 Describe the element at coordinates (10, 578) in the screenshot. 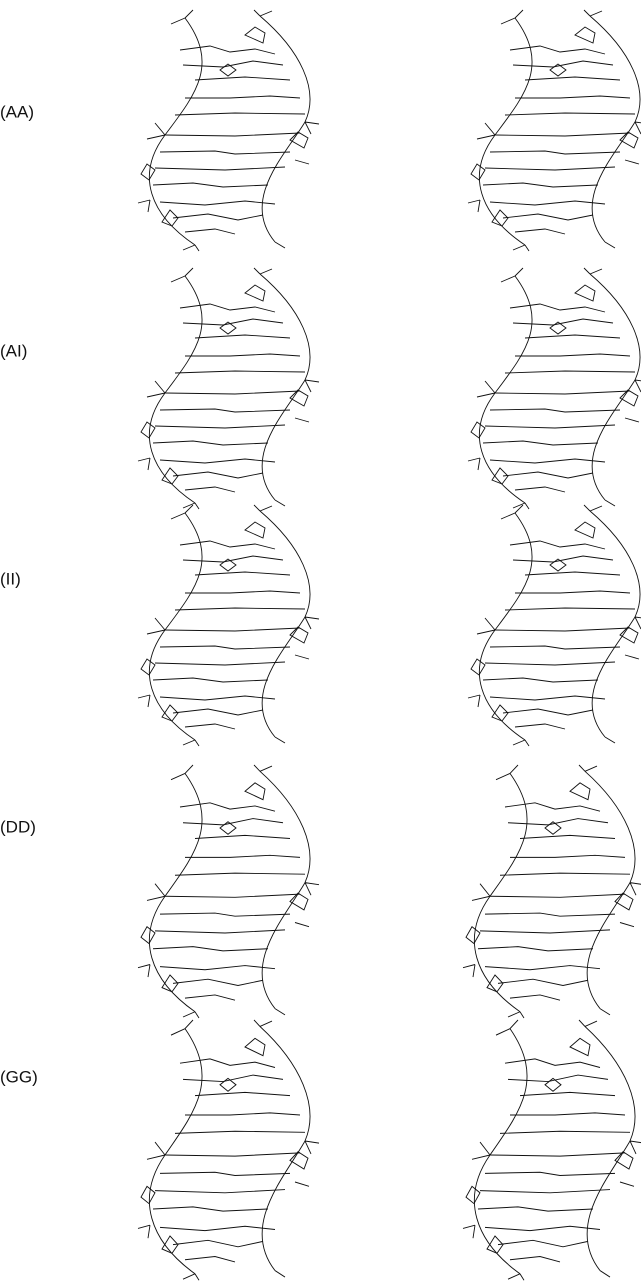

I see `panel-label: (II)` at that location.